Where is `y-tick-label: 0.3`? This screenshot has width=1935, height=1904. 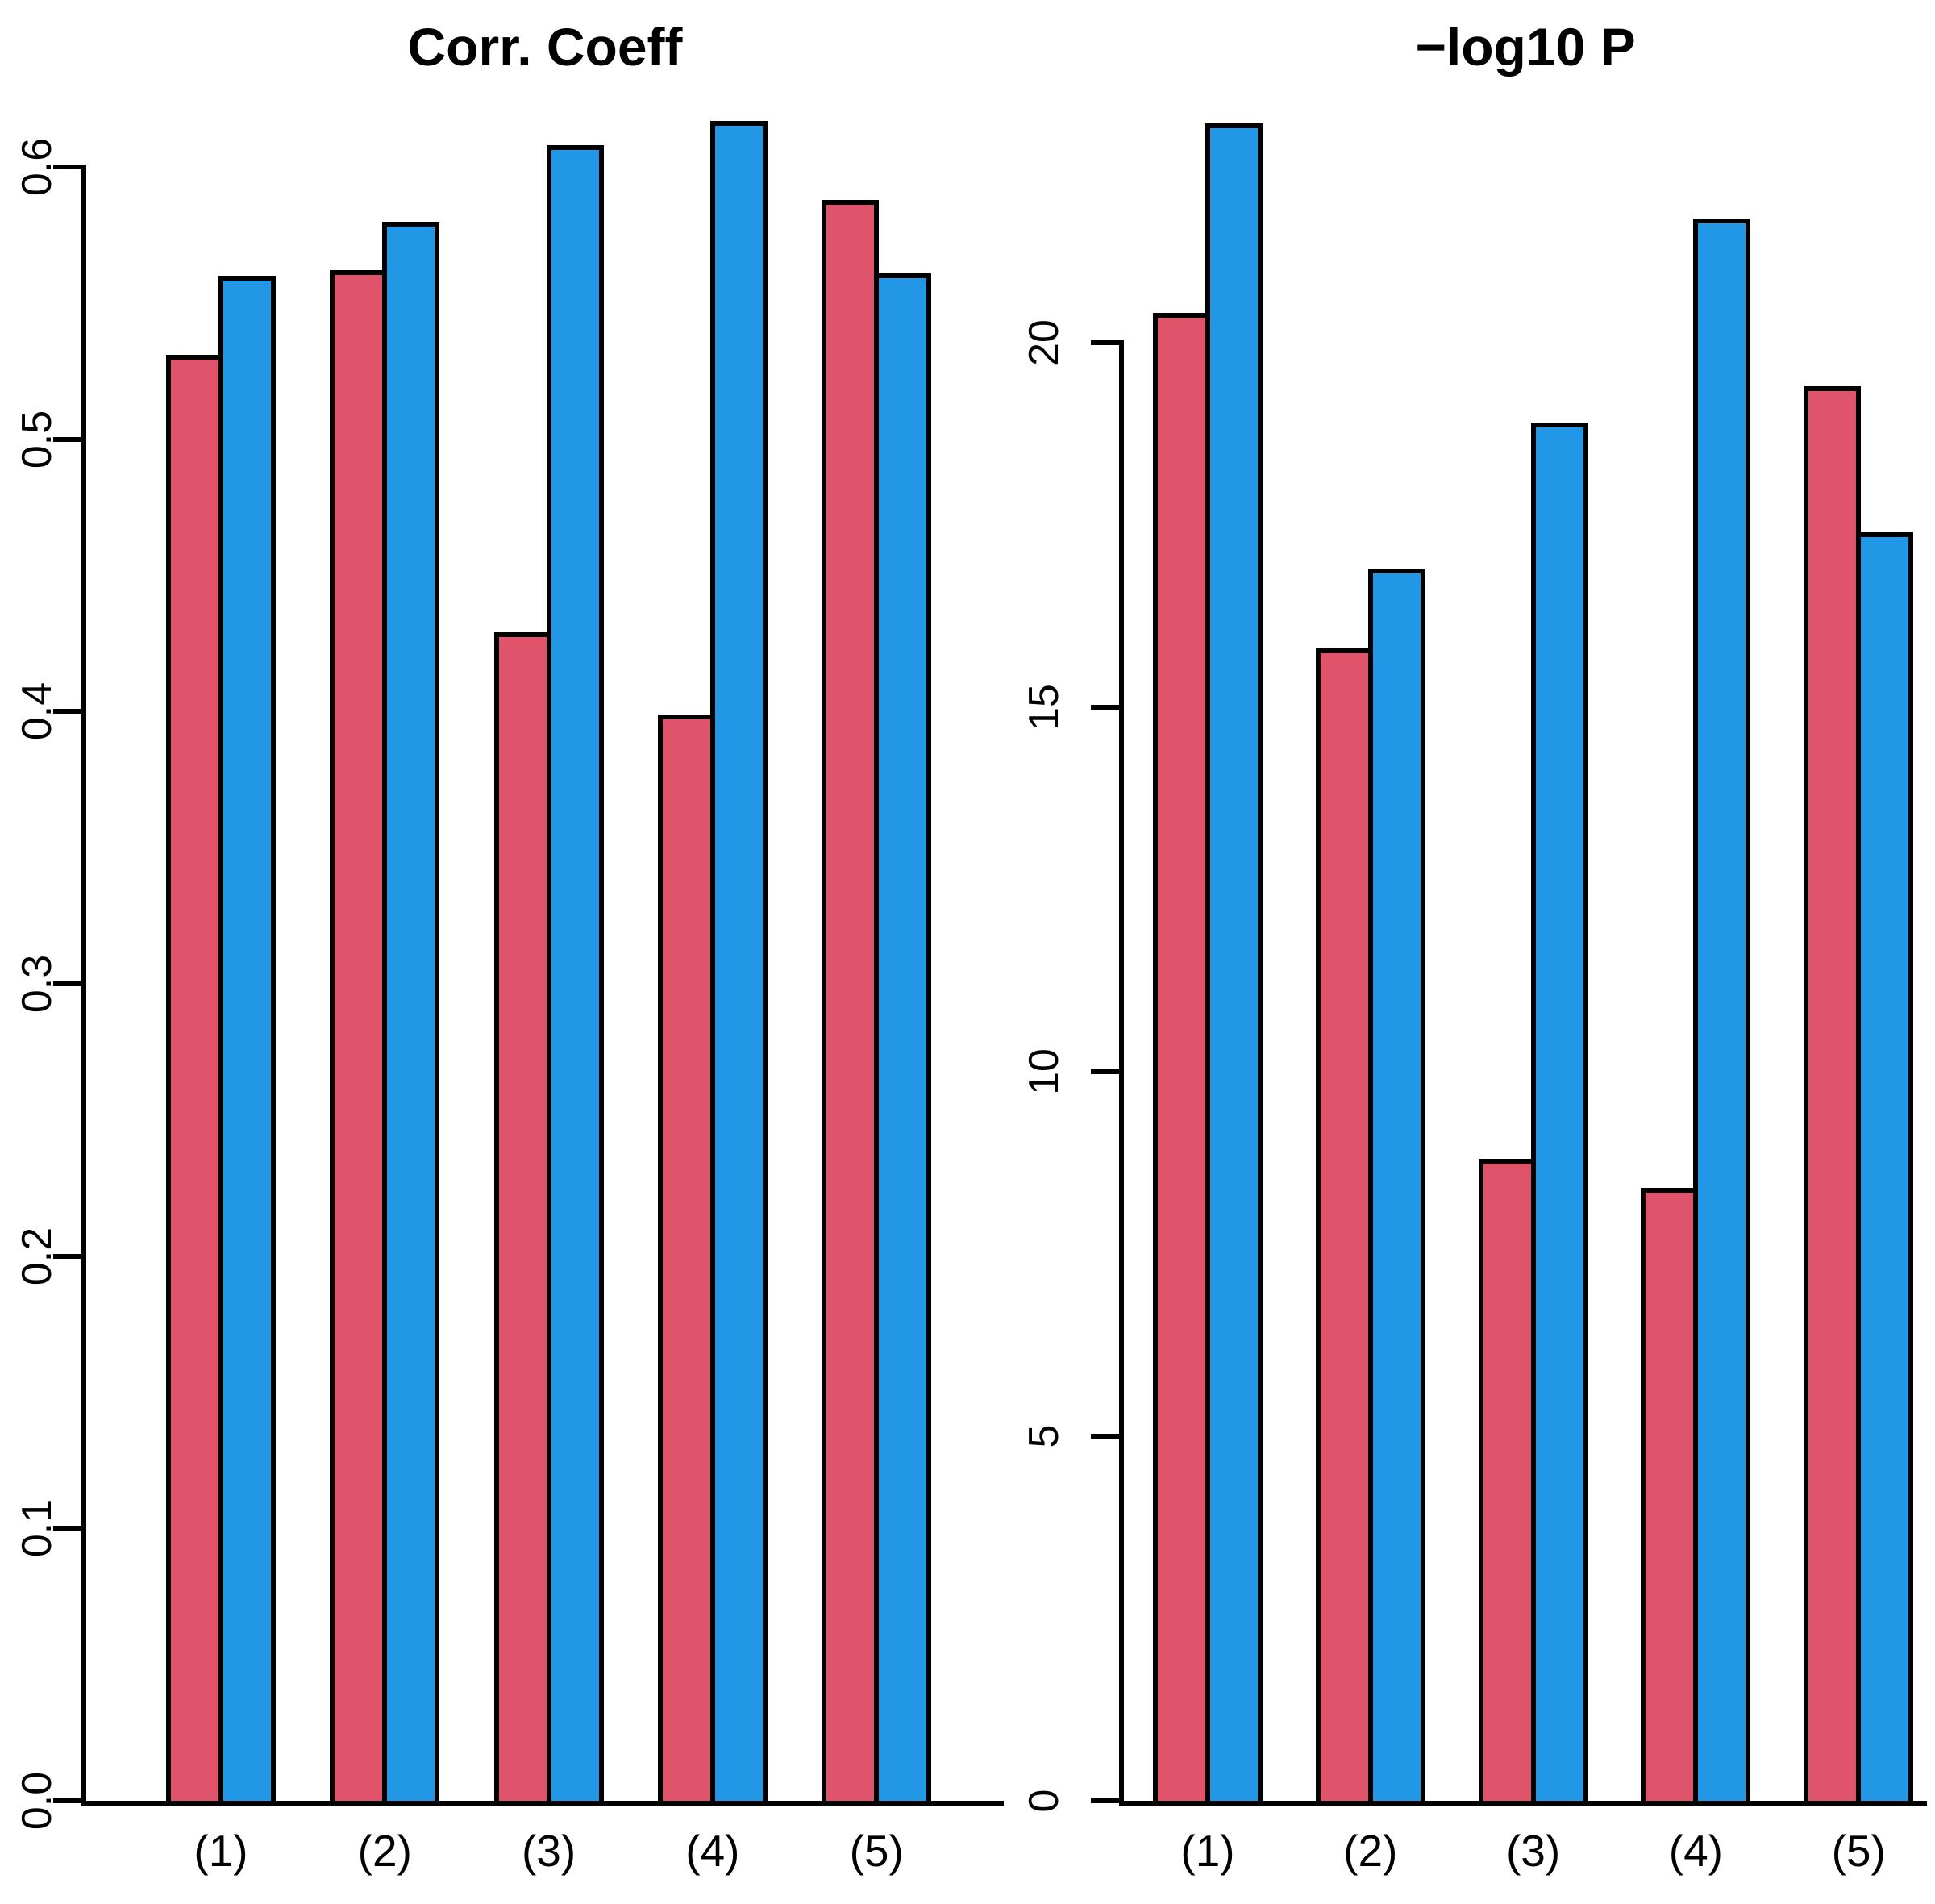 y-tick-label: 0.3 is located at coordinates (37, 984).